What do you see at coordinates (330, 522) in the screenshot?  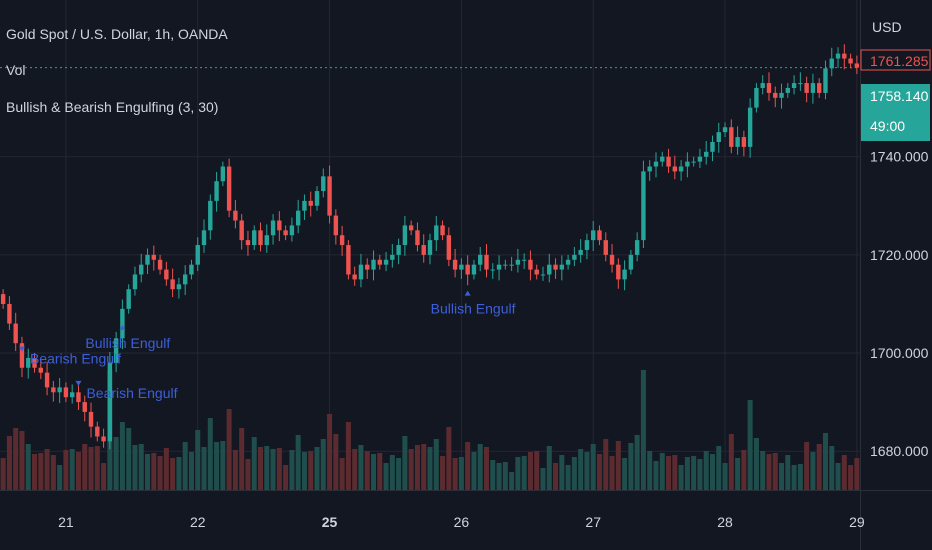 I see `time-tick-label: 25` at bounding box center [330, 522].